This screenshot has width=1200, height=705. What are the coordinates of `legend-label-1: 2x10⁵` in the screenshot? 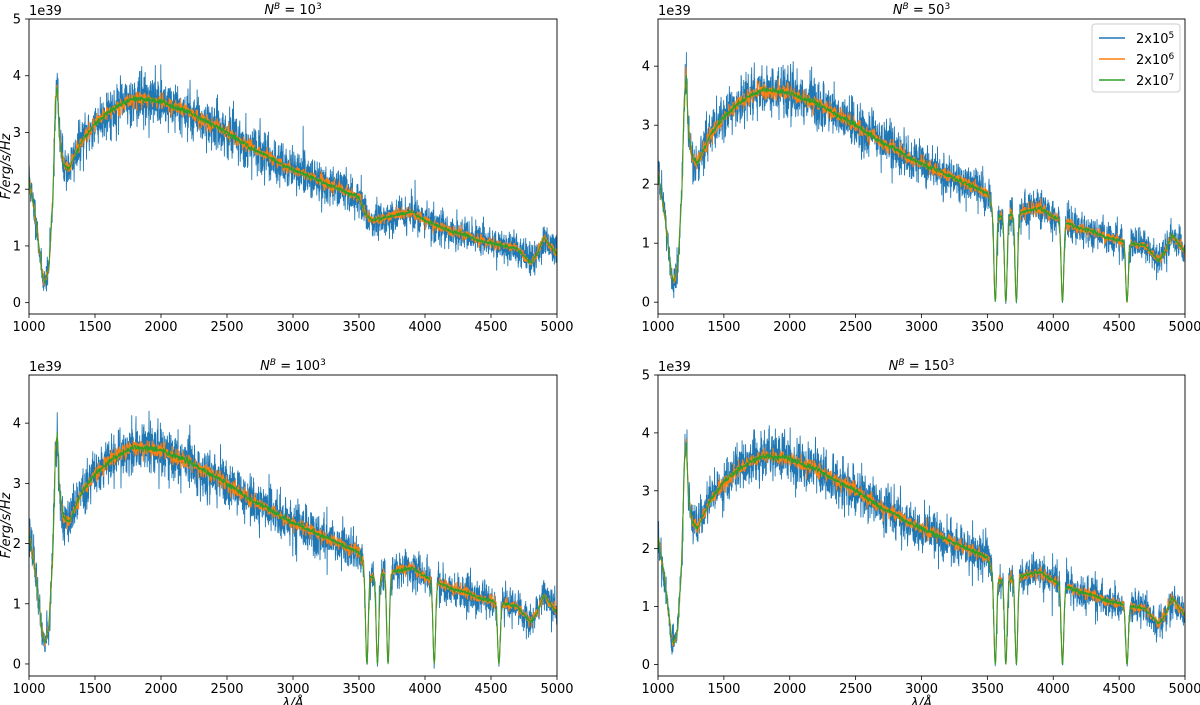 It's located at (1155, 39).